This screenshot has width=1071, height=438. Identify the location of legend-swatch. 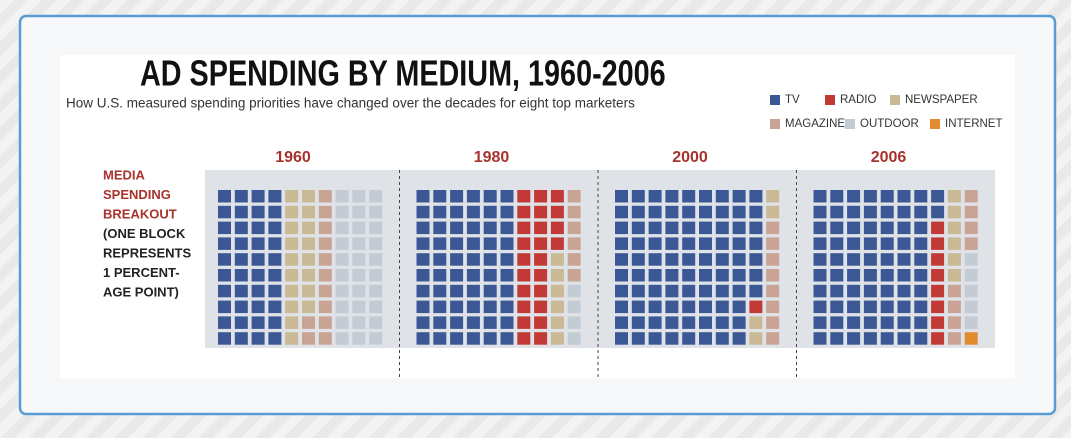
(775, 100).